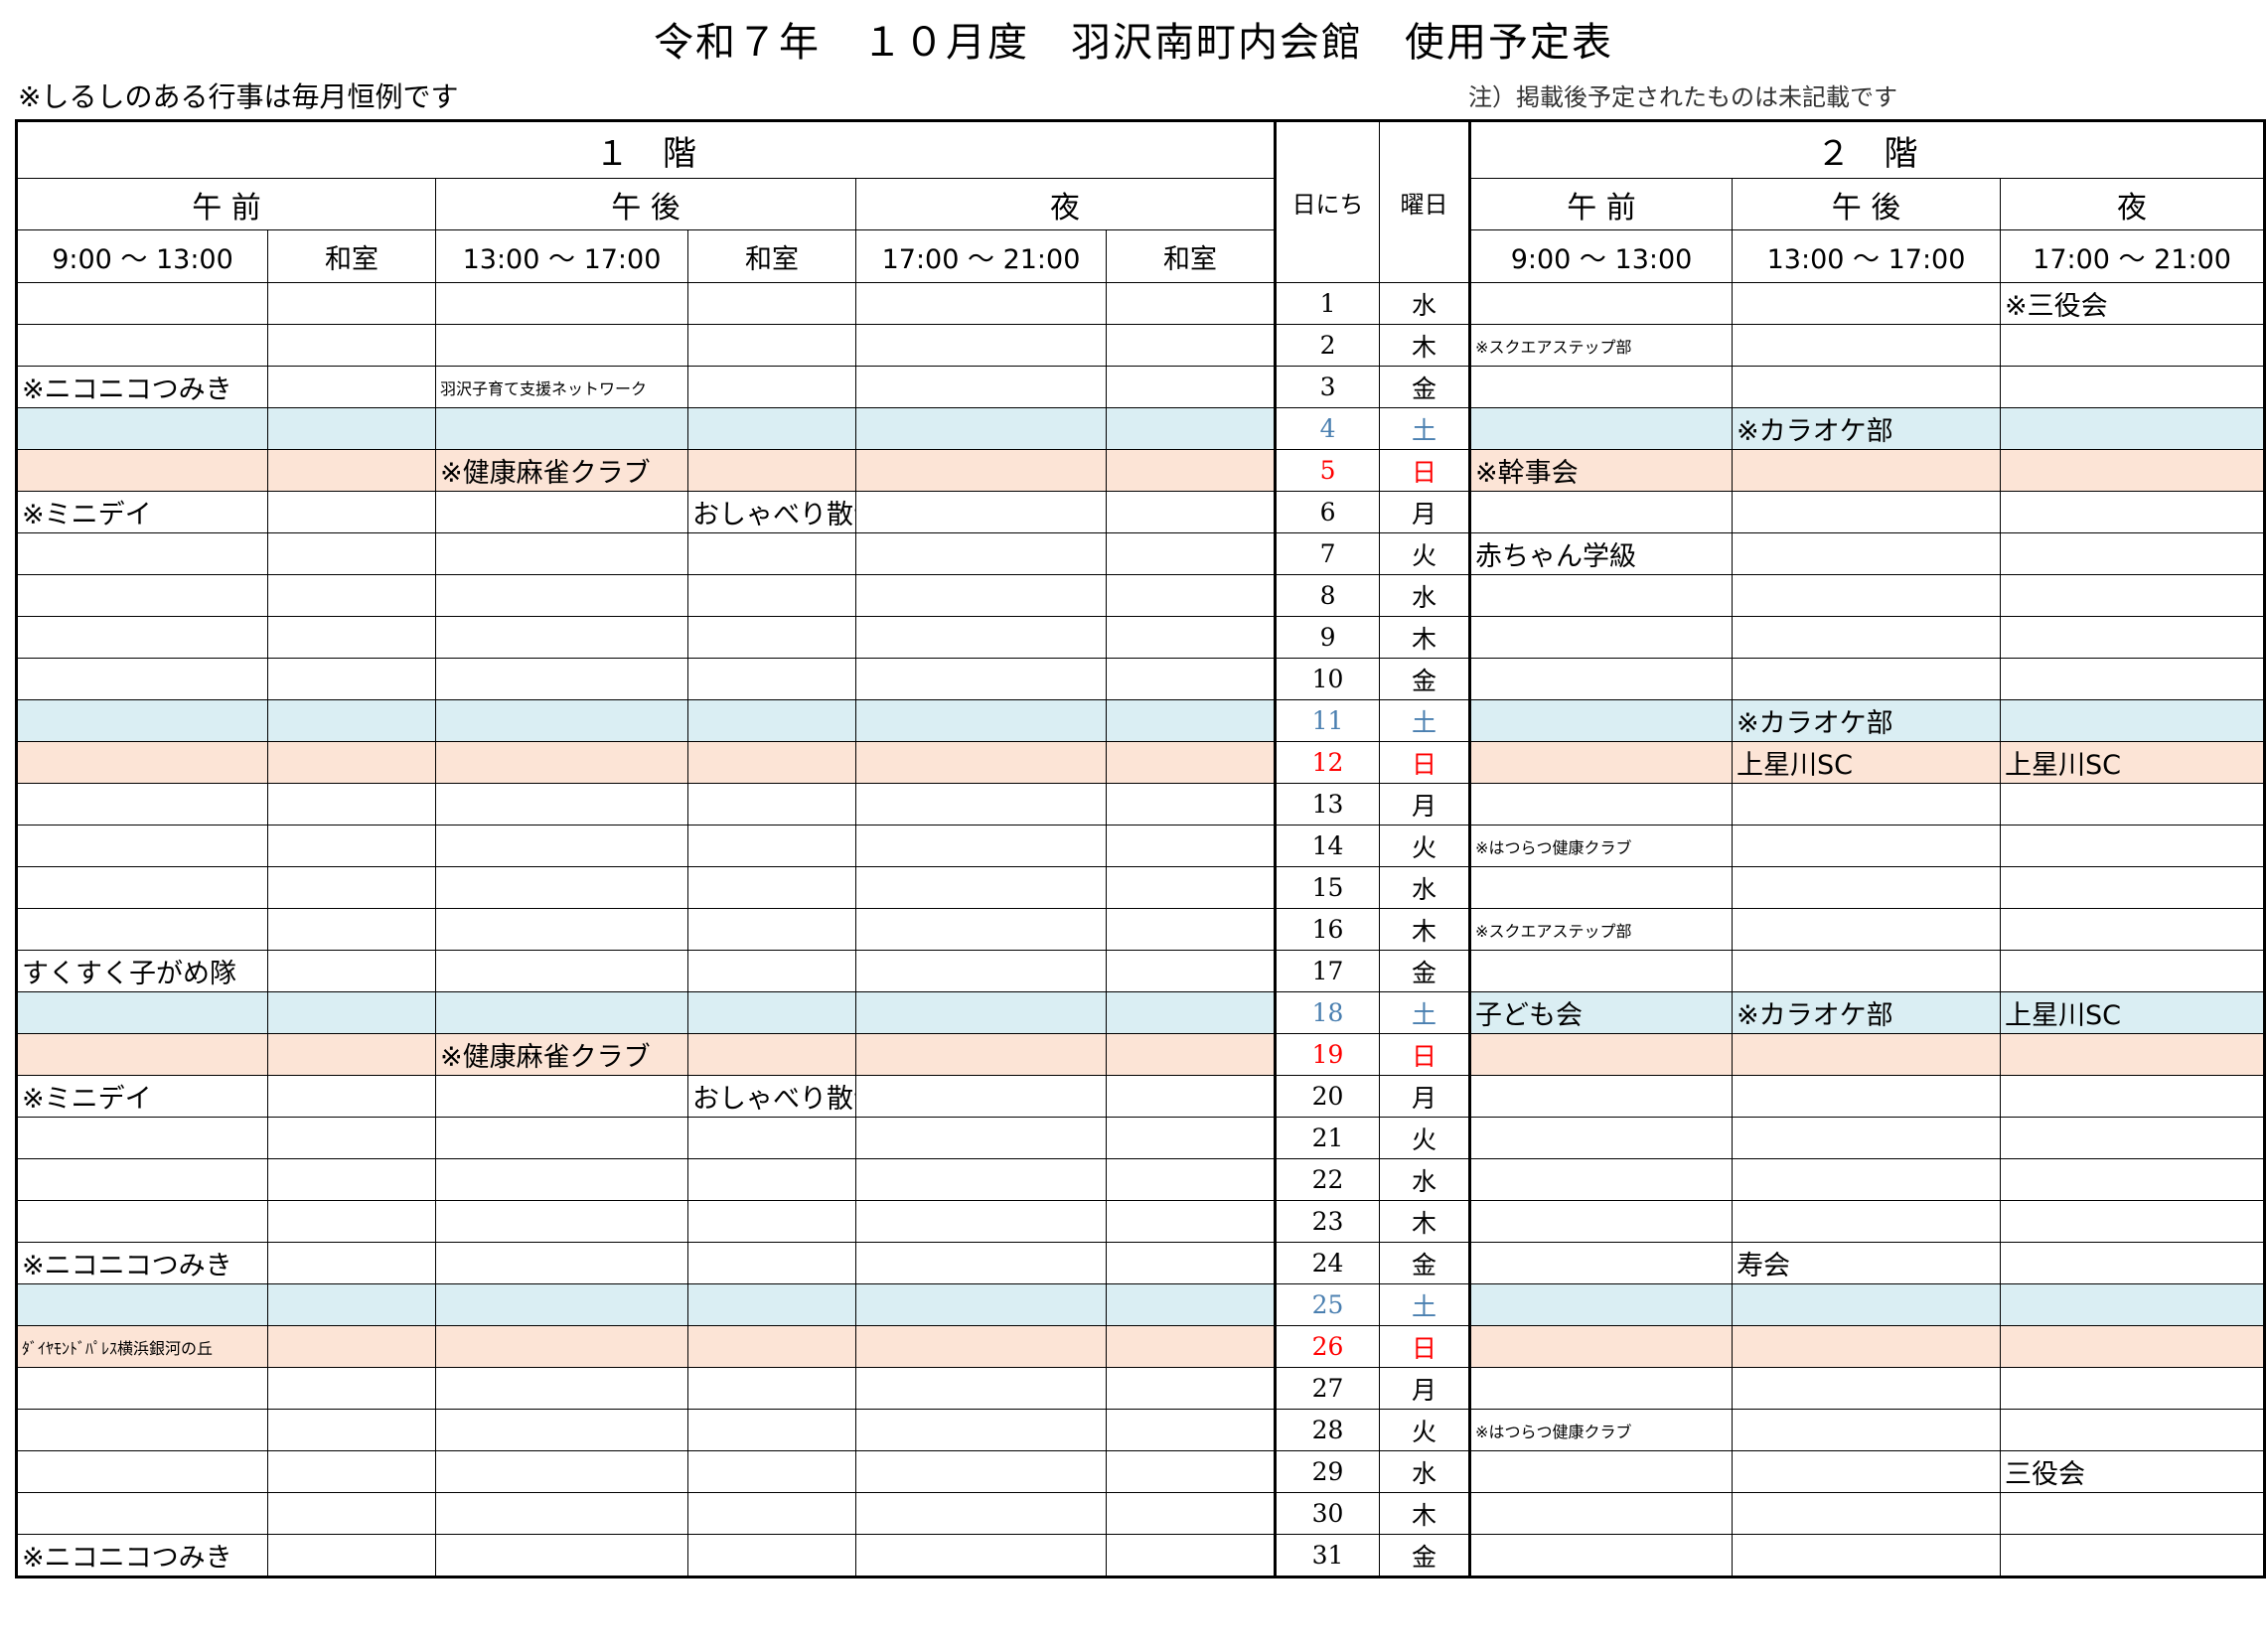  Describe the element at coordinates (142, 1263) in the screenshot. I see `event-cell: ※ニコニコつみき` at that location.